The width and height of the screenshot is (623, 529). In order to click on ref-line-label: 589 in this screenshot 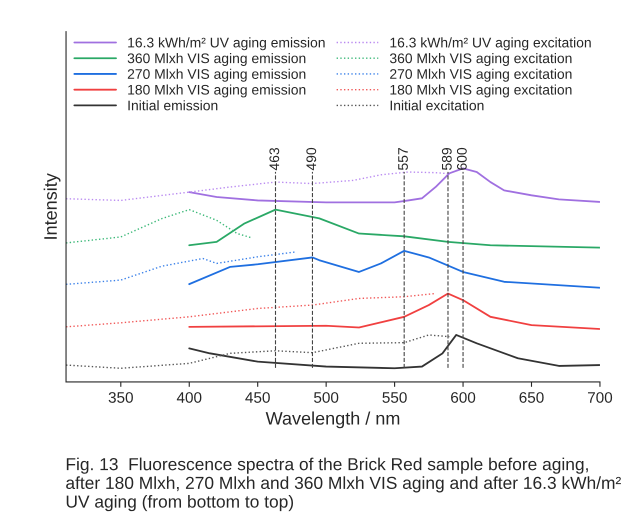, I will do `click(447, 159)`.